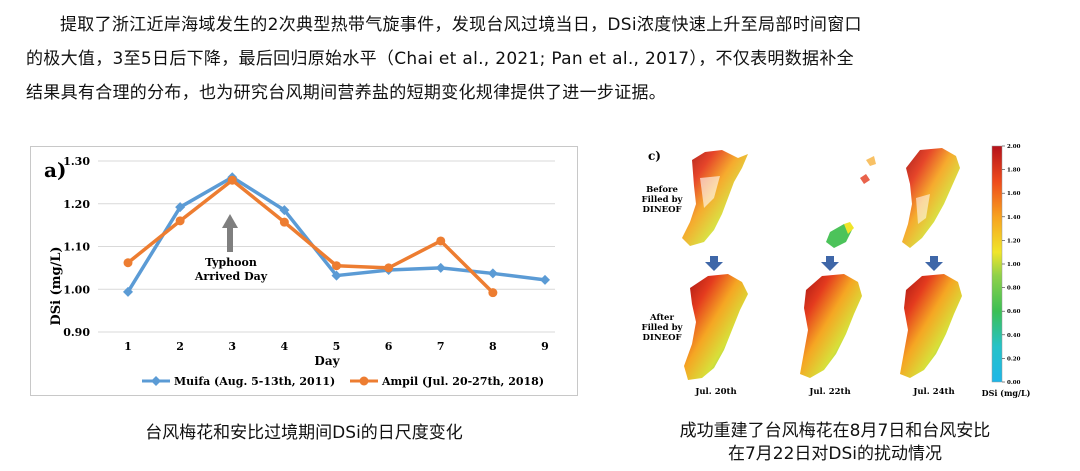 The image size is (1080, 471). Describe the element at coordinates (715, 198) in the screenshot. I see `map-before-jul20` at that location.